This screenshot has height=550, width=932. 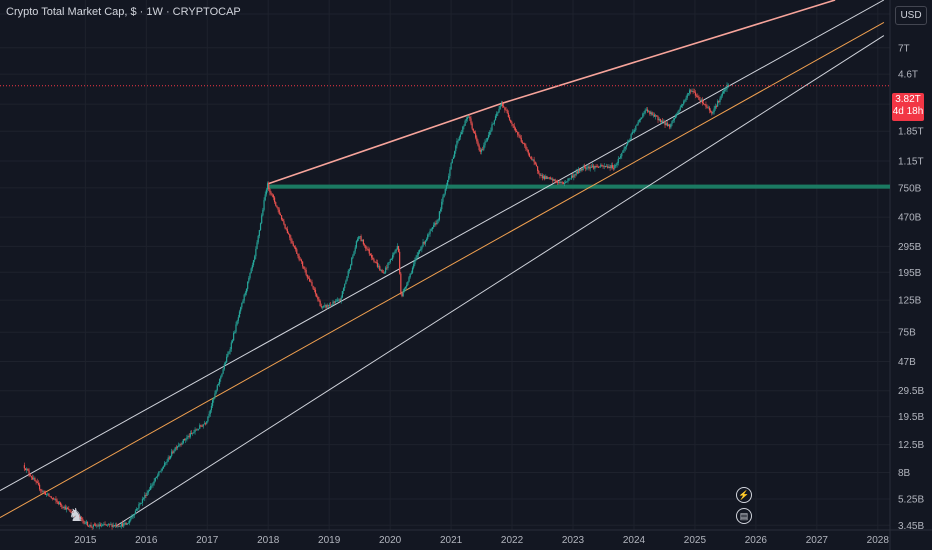 What do you see at coordinates (579, 186) in the screenshot?
I see `support-zone` at bounding box center [579, 186].